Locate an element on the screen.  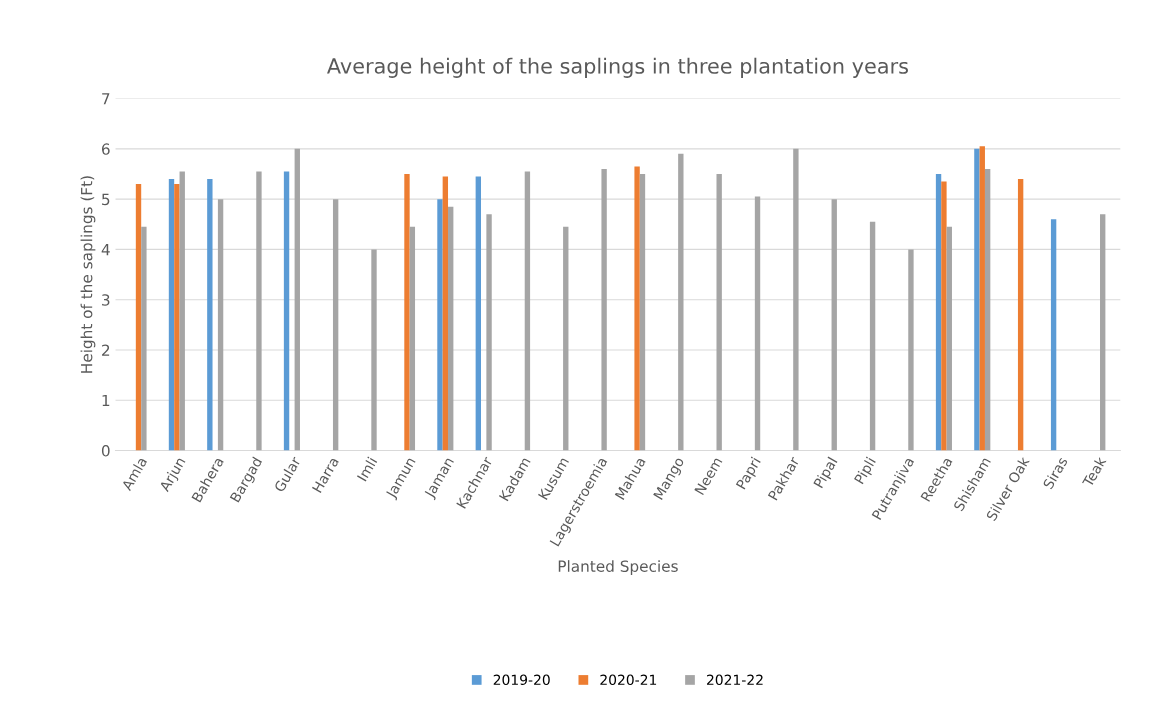
y-tick-label: 6 is located at coordinates (105, 149).